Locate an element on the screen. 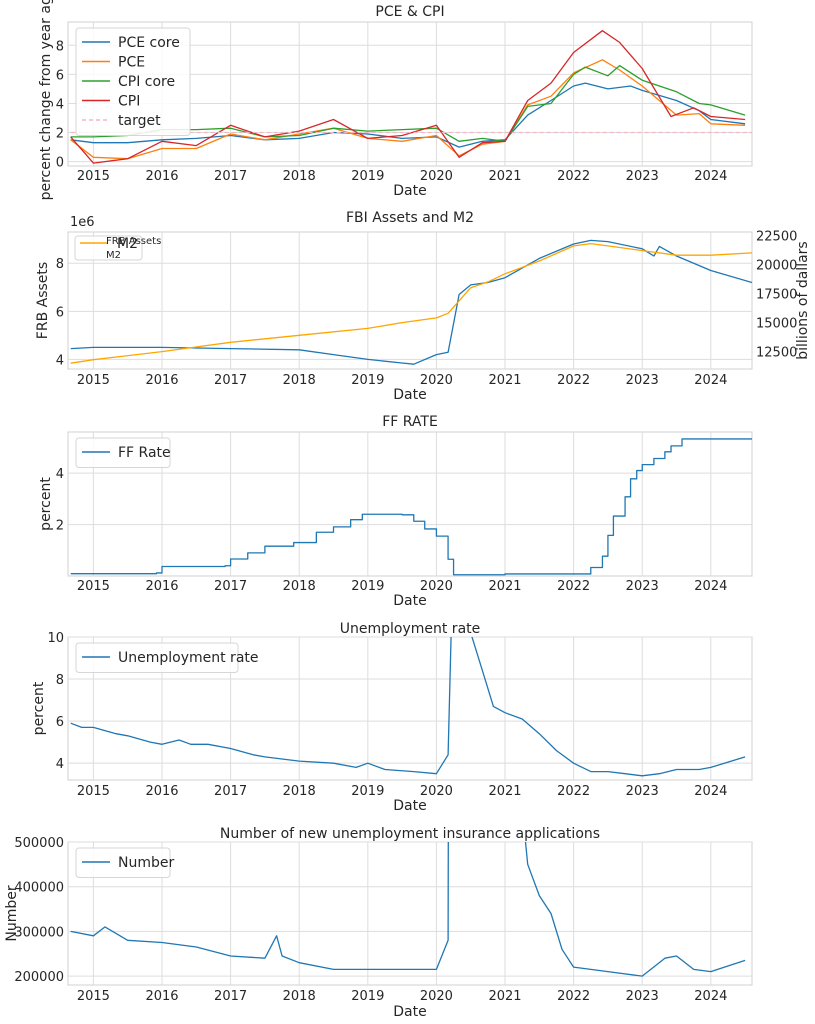  series-line-m2 is located at coordinates (411, 303).